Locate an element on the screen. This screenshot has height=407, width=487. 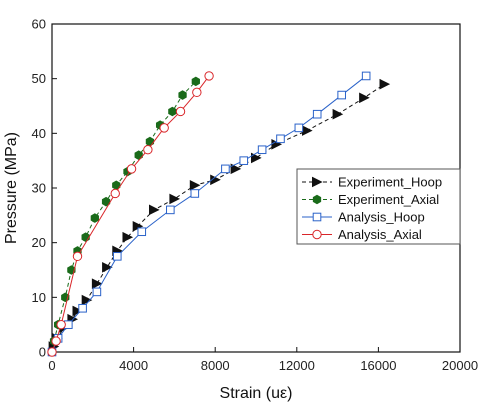
x-tick-label: 12000 is located at coordinates (297, 365).